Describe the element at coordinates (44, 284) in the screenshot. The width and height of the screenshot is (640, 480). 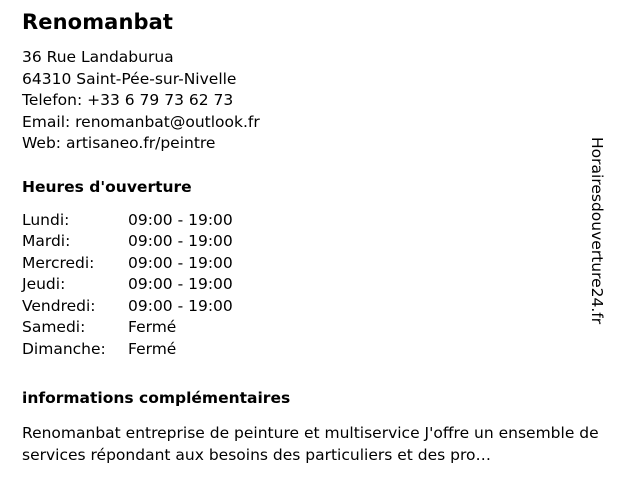
I see `hours-day-label: Jeudi:` at that location.